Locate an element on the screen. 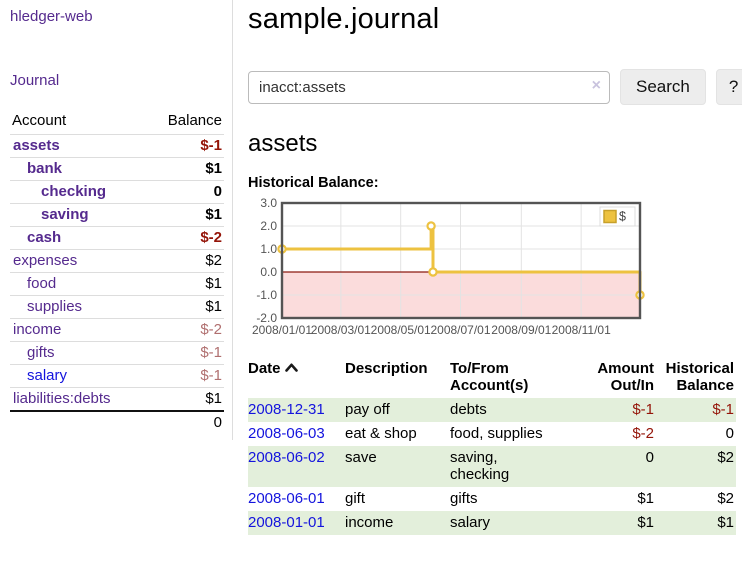  transaction-row: 2008-12-31 pay off debts $-1 $-1 is located at coordinates (492, 410).